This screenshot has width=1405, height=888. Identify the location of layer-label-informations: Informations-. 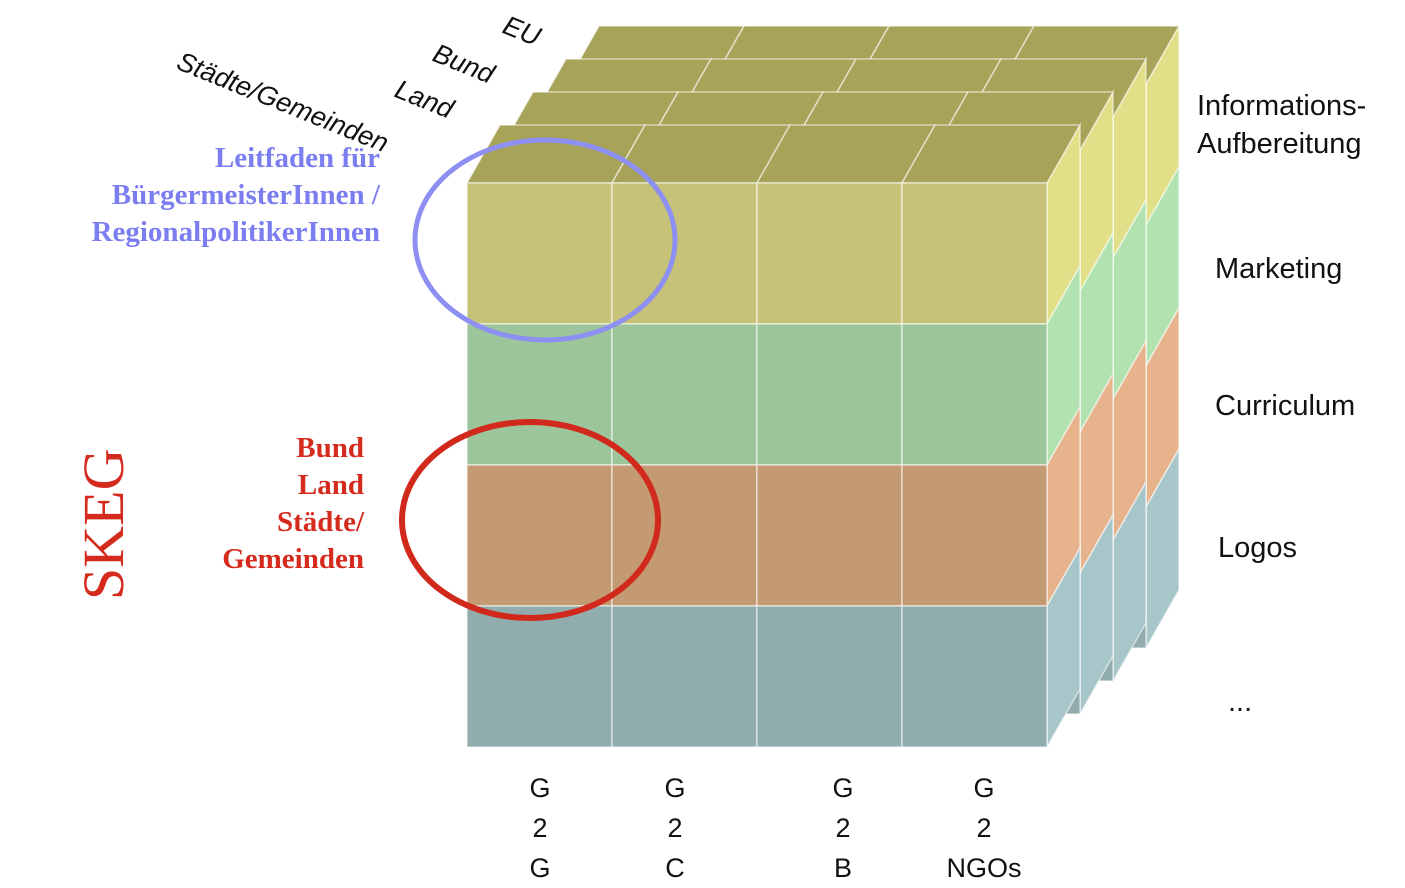
(1282, 106).